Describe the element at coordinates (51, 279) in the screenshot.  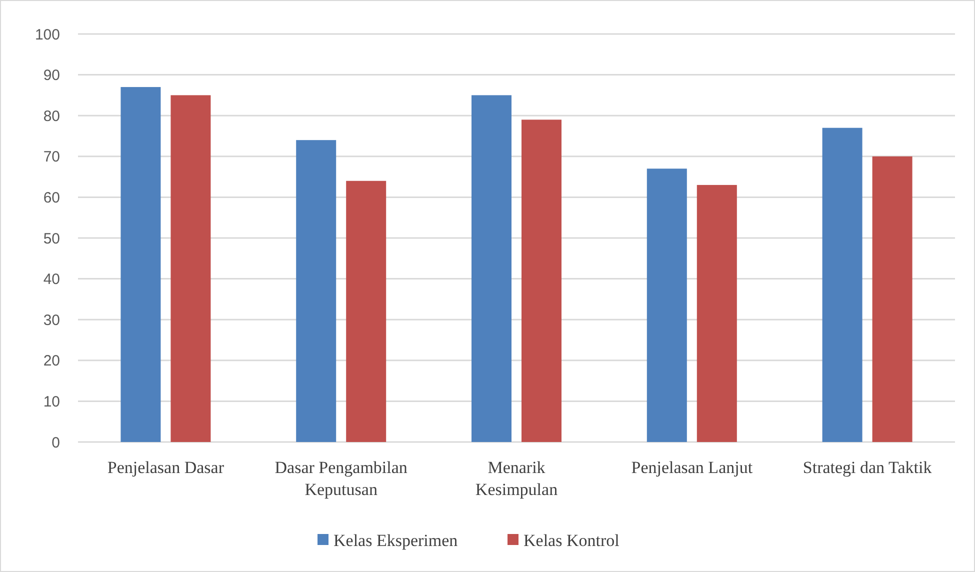
I see `y-tick-label: 40` at that location.